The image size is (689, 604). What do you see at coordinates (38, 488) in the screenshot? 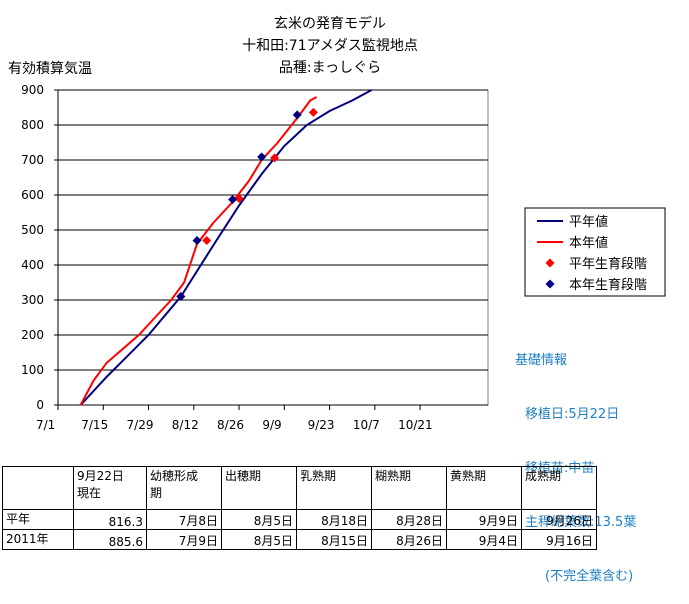
I see `table-header-cell` at bounding box center [38, 488].